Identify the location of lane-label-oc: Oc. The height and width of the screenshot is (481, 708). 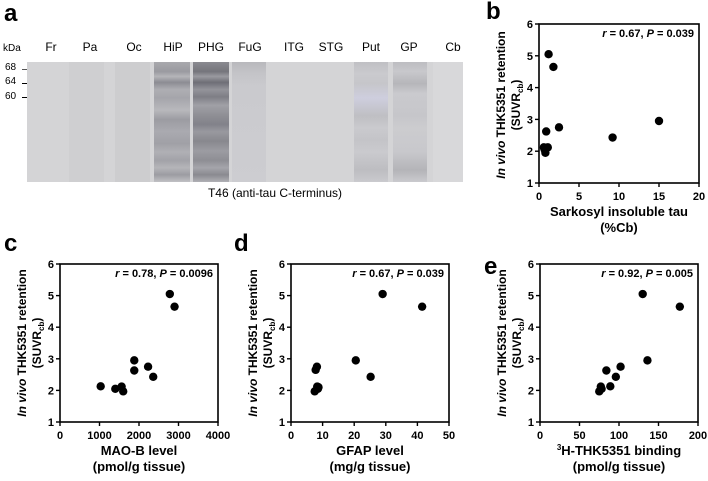
(134, 47).